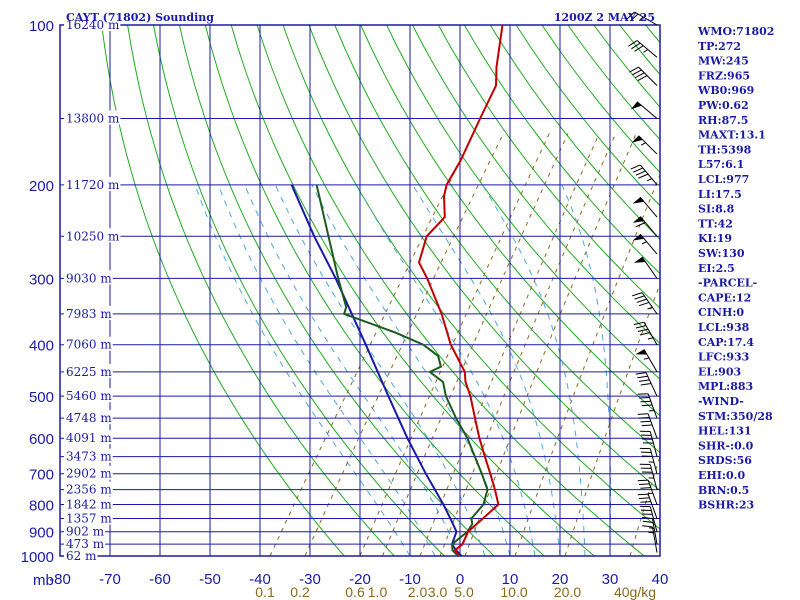 The width and height of the screenshot is (800, 600). I want to click on index-value: TH:5398, so click(725, 149).